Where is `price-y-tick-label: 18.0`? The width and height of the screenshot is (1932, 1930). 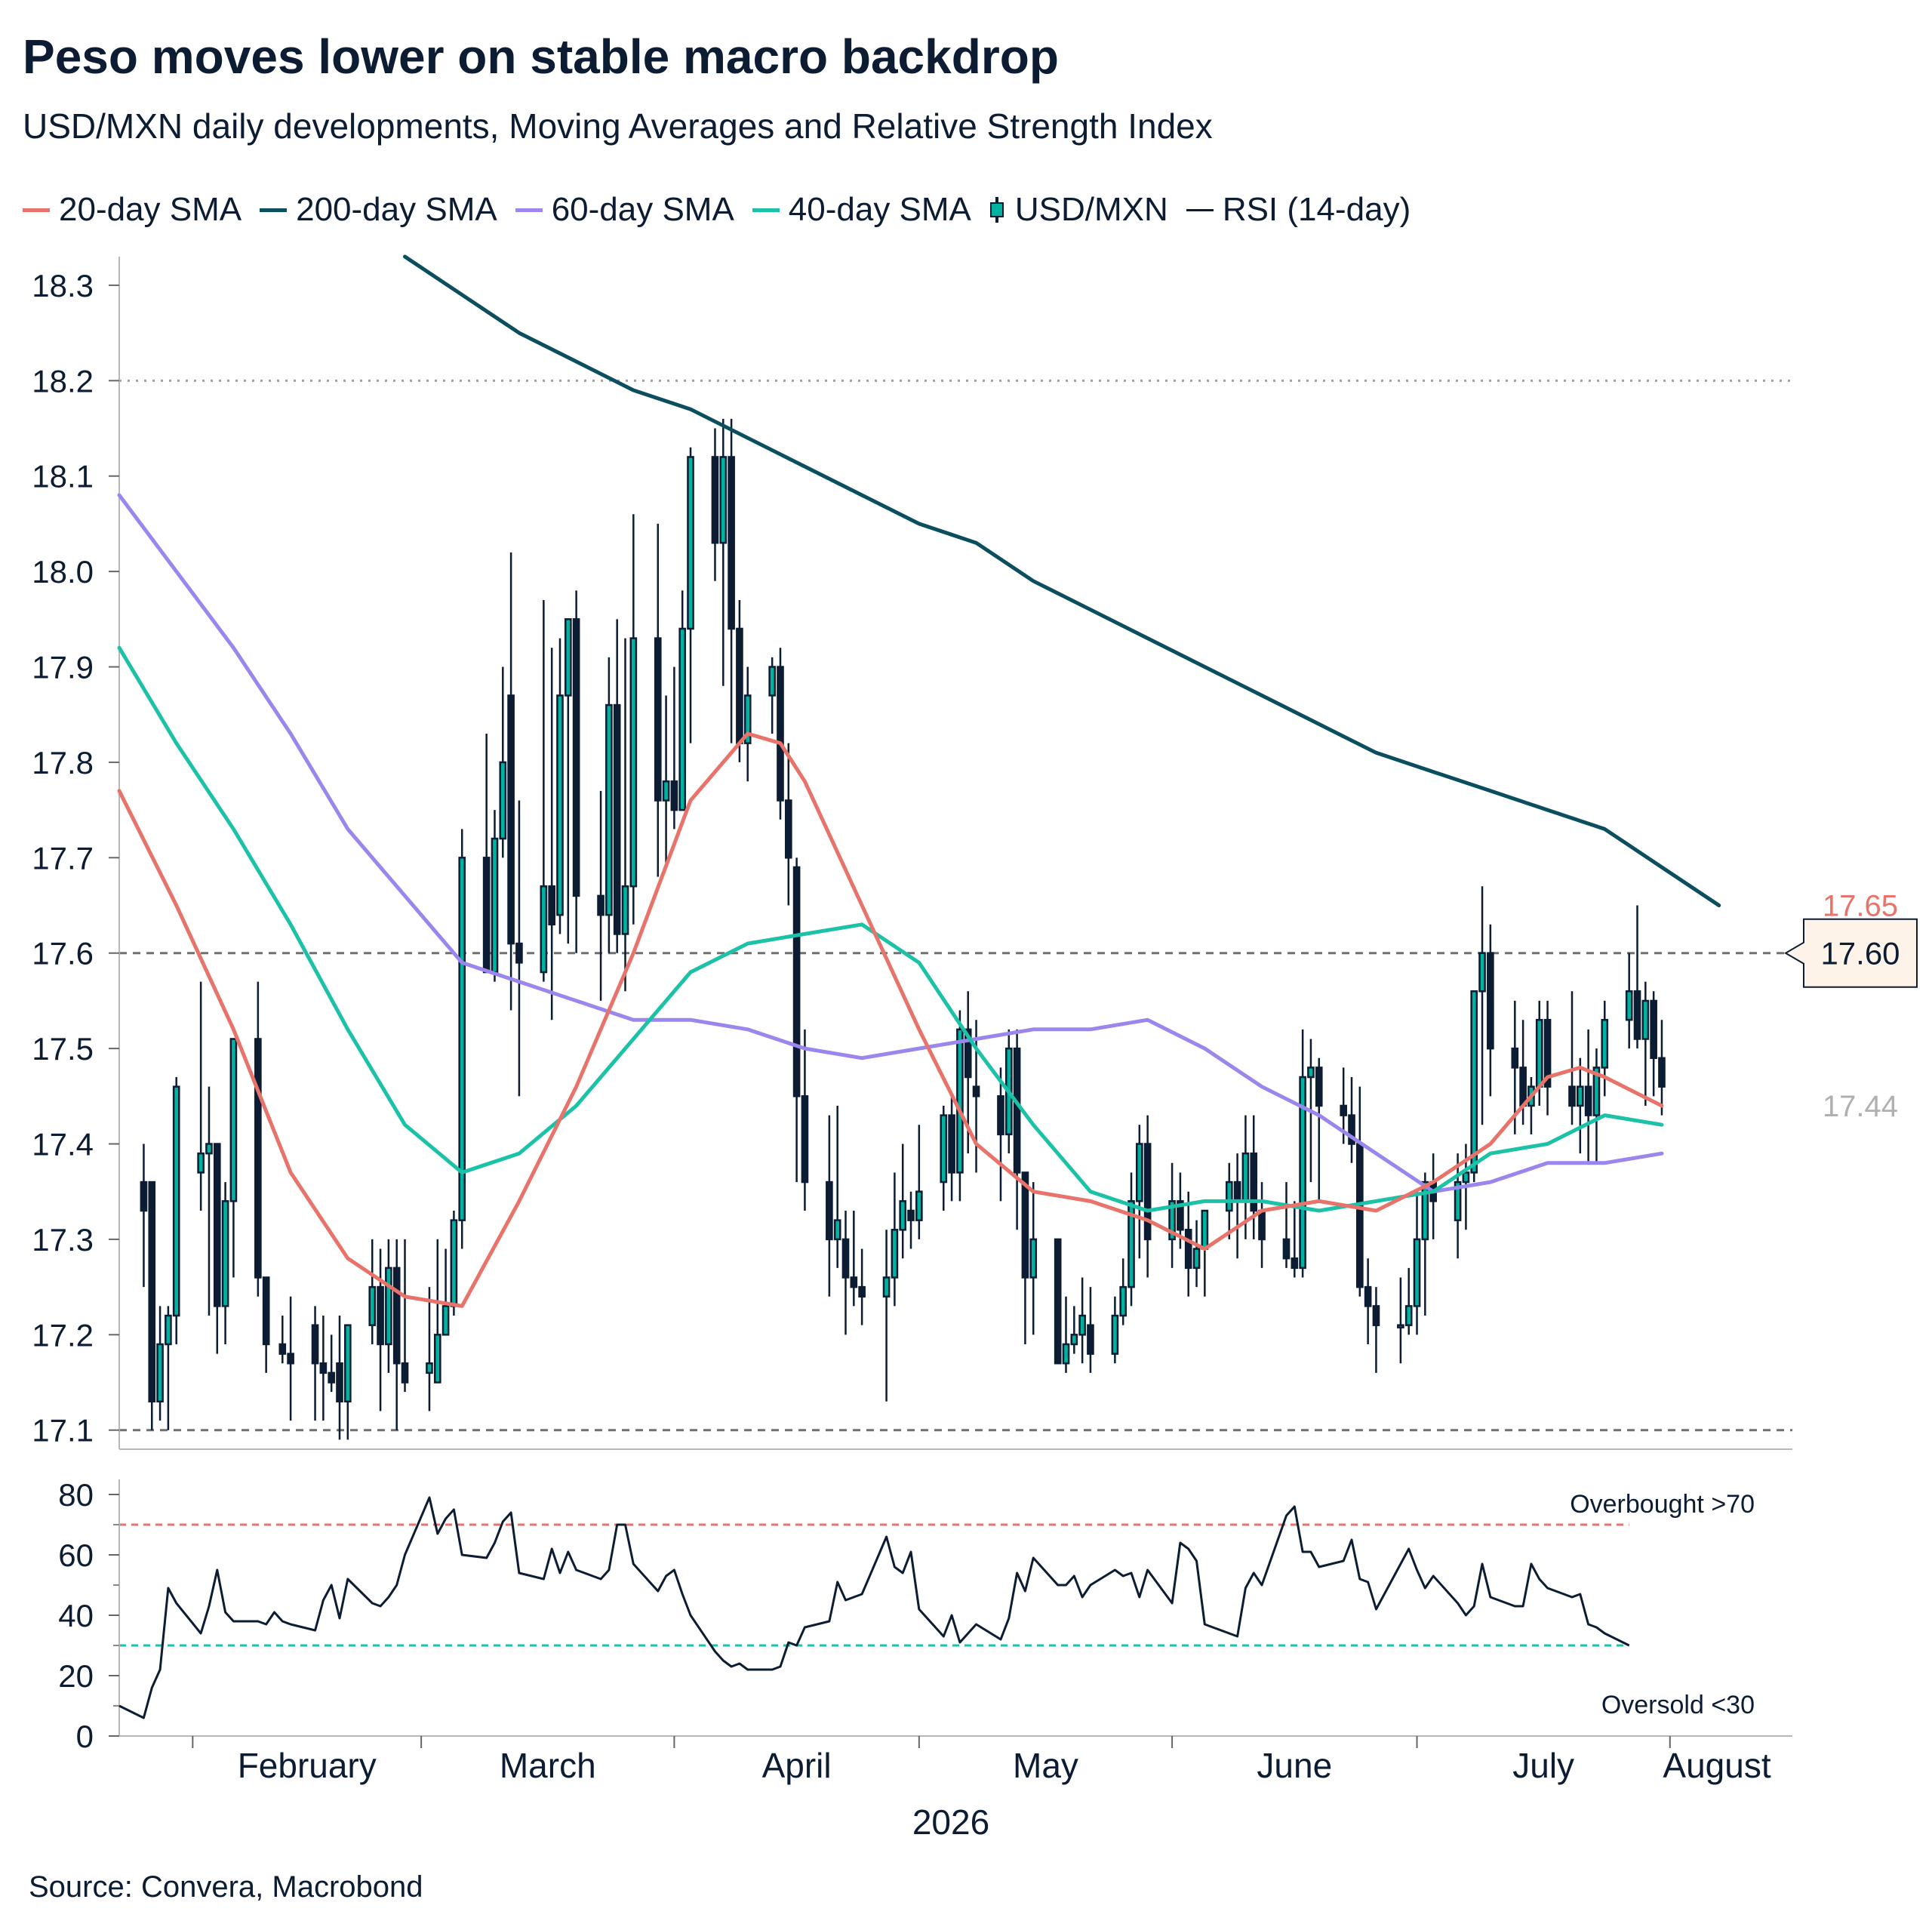
price-y-tick-label: 18.0 is located at coordinates (63, 571).